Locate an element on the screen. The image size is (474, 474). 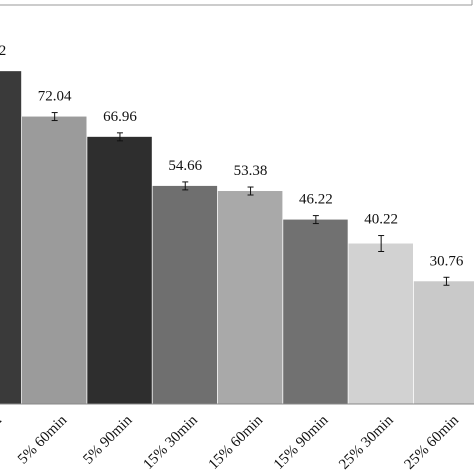
value-label: 72.04 is located at coordinates (55, 97).